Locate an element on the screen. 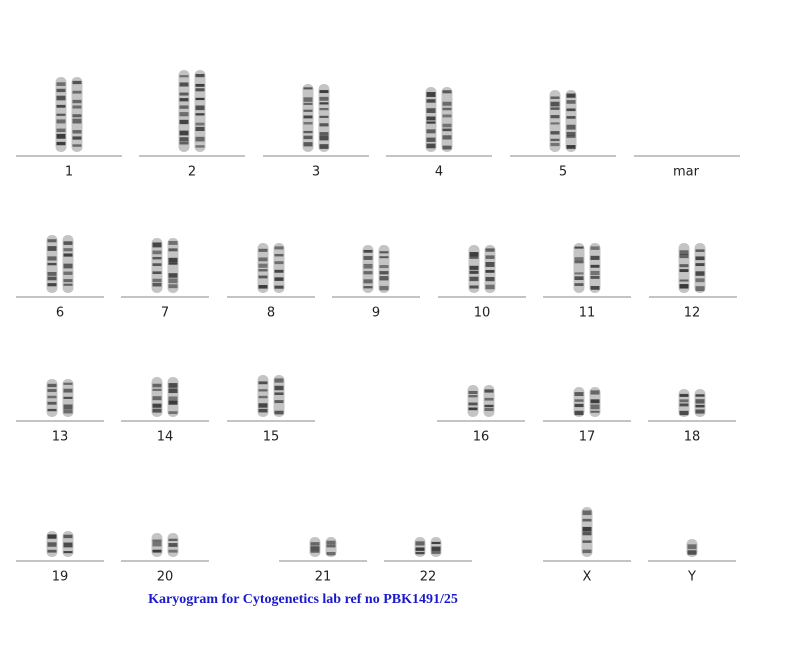 The image size is (786, 667). chromosome-label: 17 is located at coordinates (587, 437).